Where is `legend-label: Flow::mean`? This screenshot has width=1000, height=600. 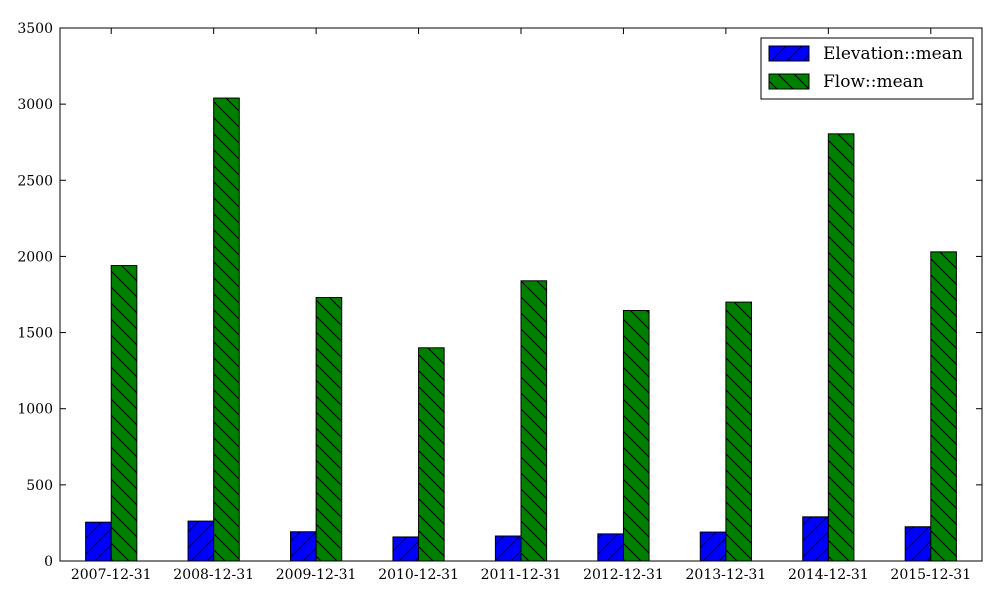
legend-label: Flow::mean is located at coordinates (873, 82).